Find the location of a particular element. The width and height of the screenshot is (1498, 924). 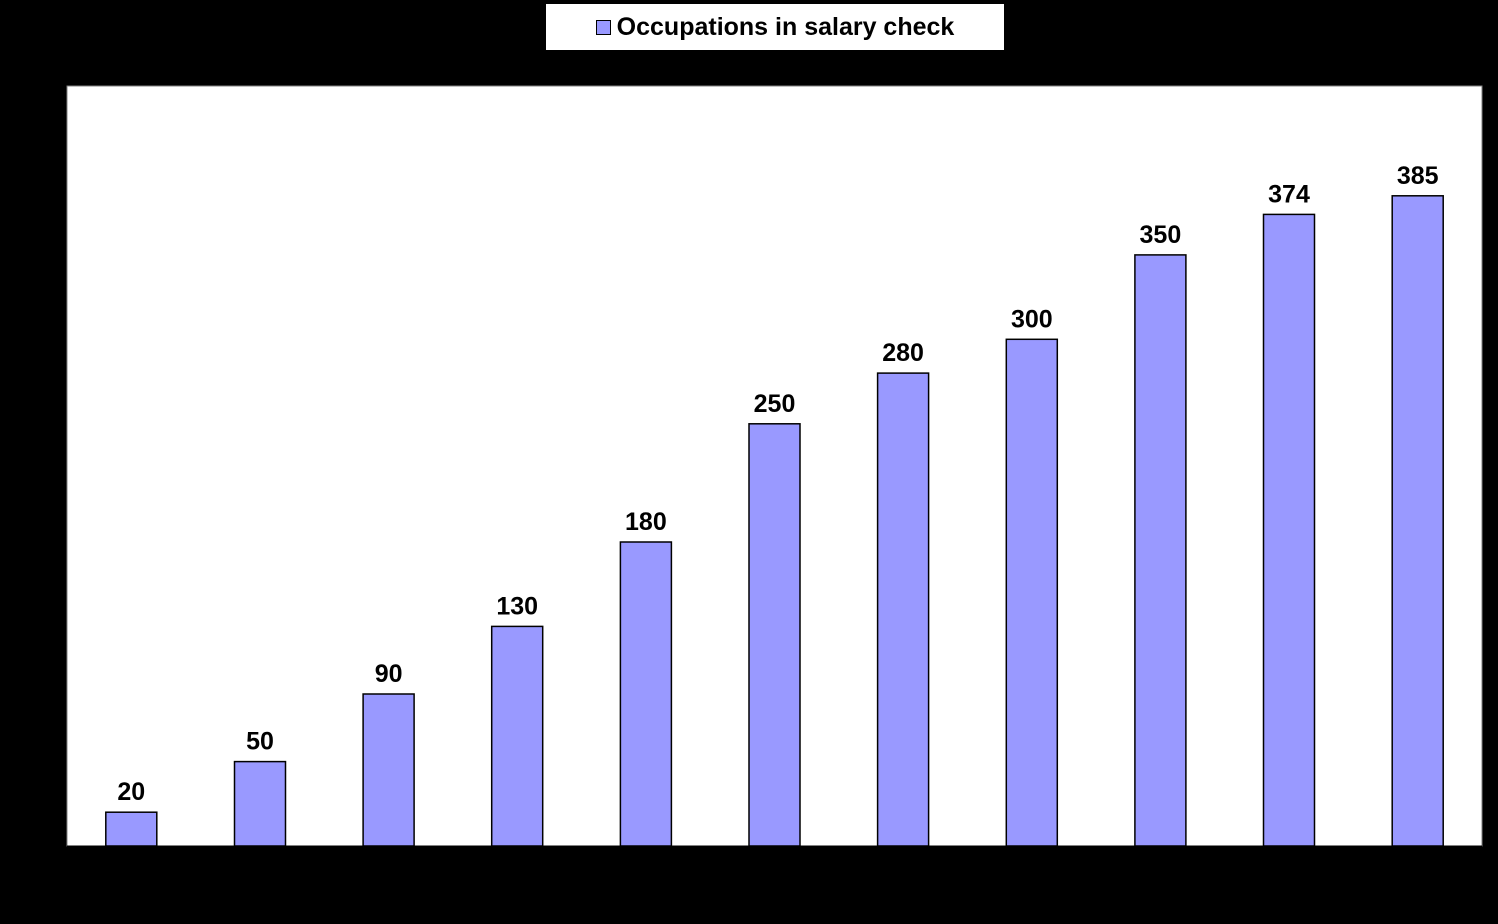

legend: Occupations in salary check is located at coordinates (775, 27).